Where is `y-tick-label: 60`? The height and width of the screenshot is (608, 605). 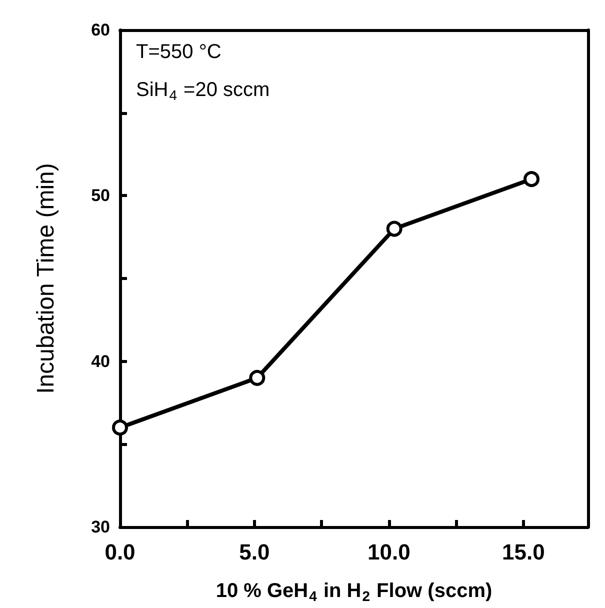
y-tick-label: 60 is located at coordinates (100, 30).